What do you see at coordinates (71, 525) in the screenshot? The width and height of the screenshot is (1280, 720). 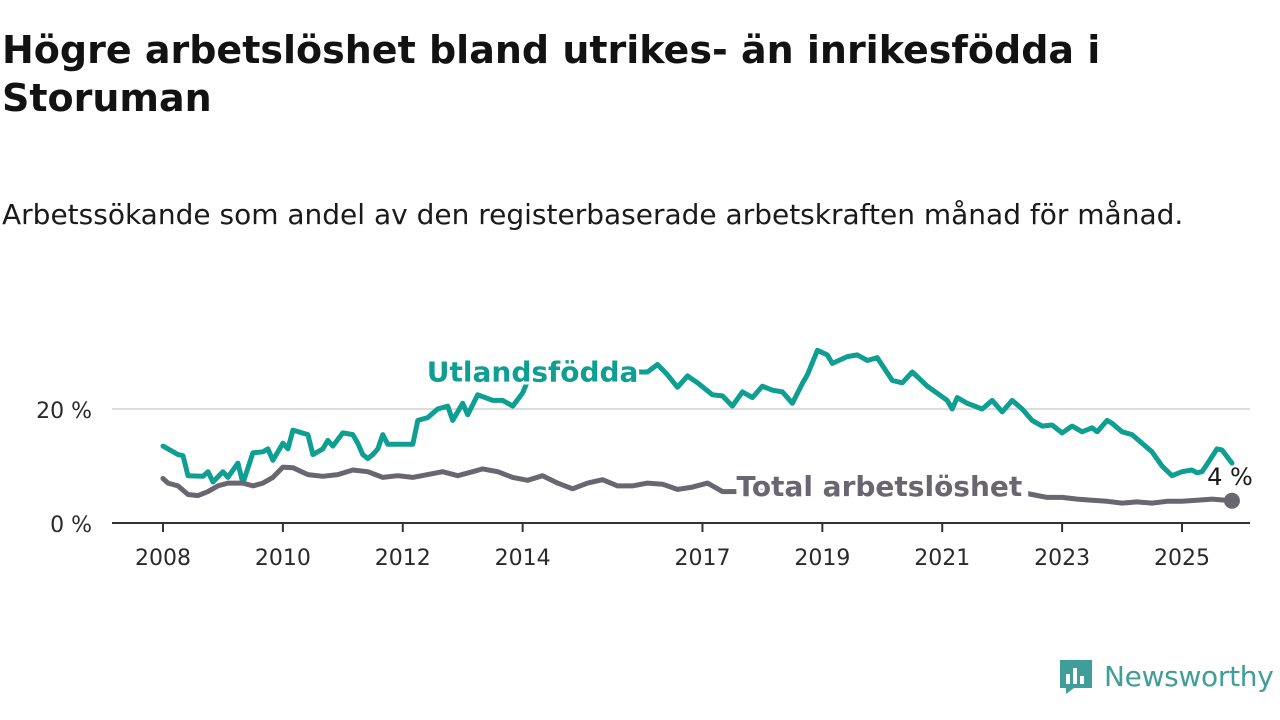 I see `y-tick-label: 0 %` at bounding box center [71, 525].